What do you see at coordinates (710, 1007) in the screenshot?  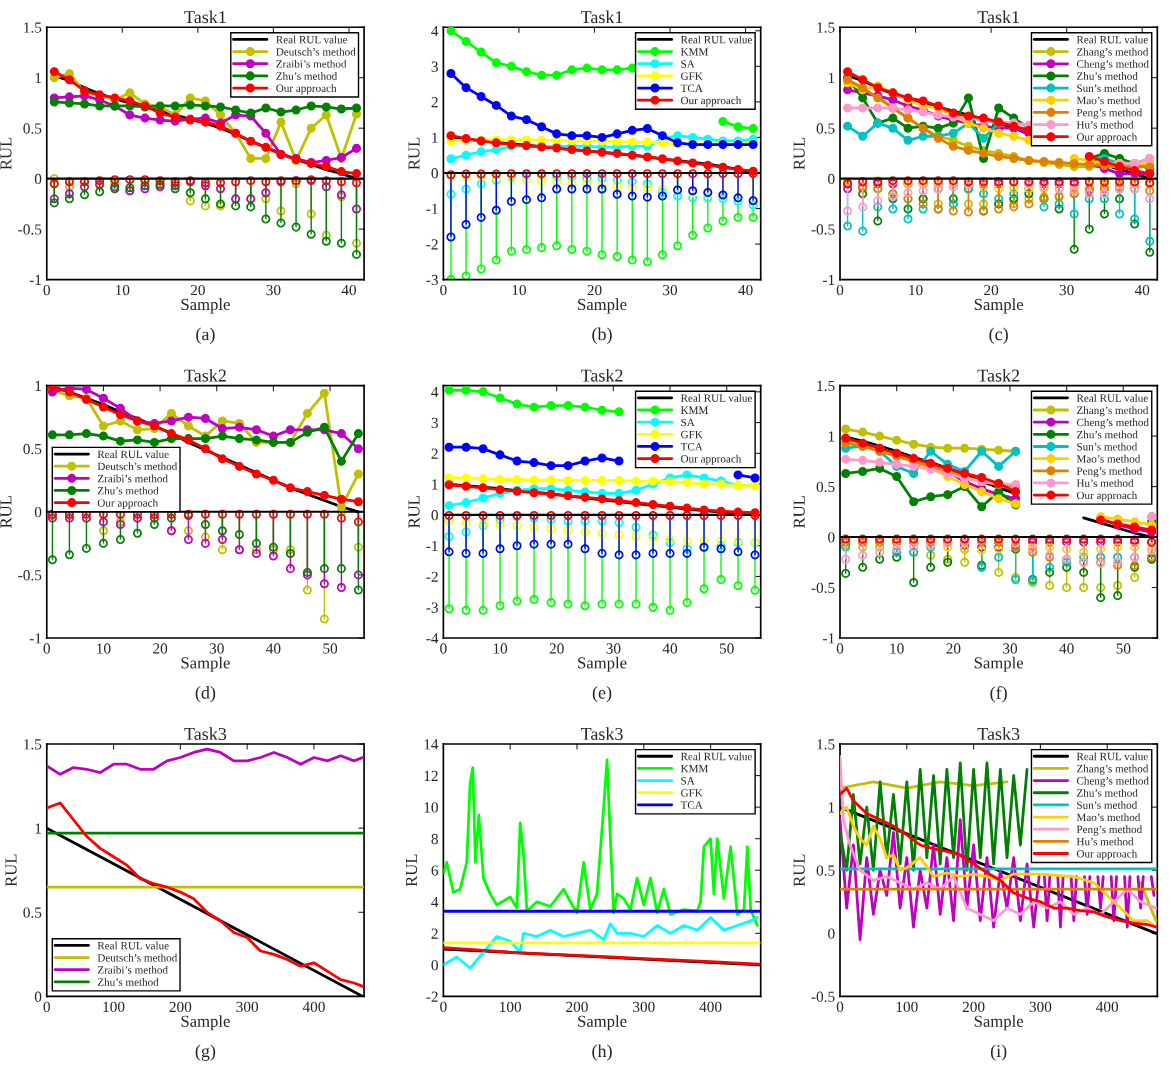 I see `x-tick-label: 400` at bounding box center [710, 1007].